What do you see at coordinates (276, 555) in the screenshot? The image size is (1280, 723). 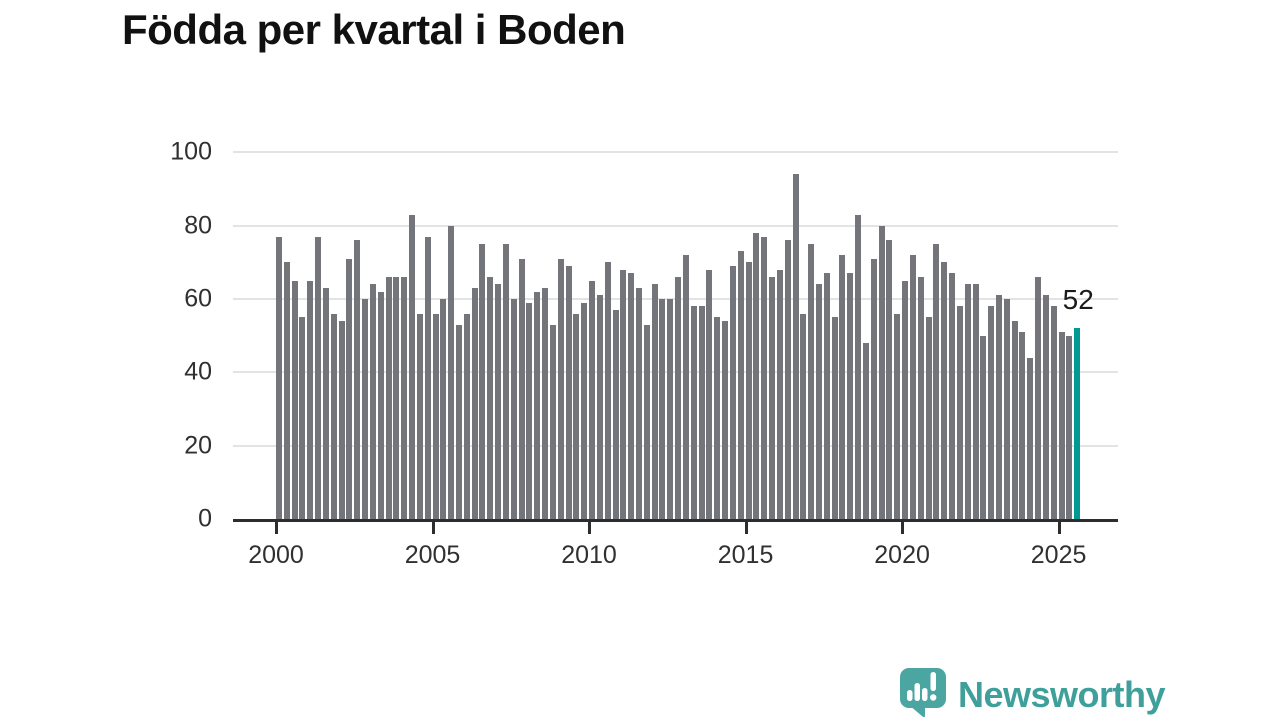 I see `x-axis-tick-label: 2000` at bounding box center [276, 555].